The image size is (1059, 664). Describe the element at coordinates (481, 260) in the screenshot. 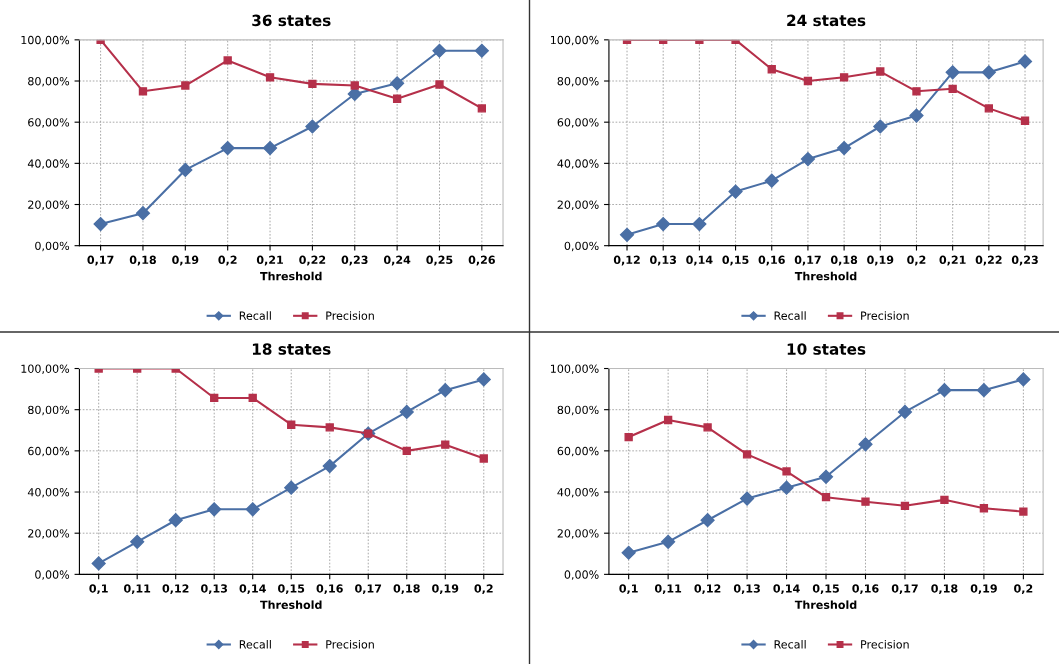

I see `x-tick-label: 0,26` at that location.